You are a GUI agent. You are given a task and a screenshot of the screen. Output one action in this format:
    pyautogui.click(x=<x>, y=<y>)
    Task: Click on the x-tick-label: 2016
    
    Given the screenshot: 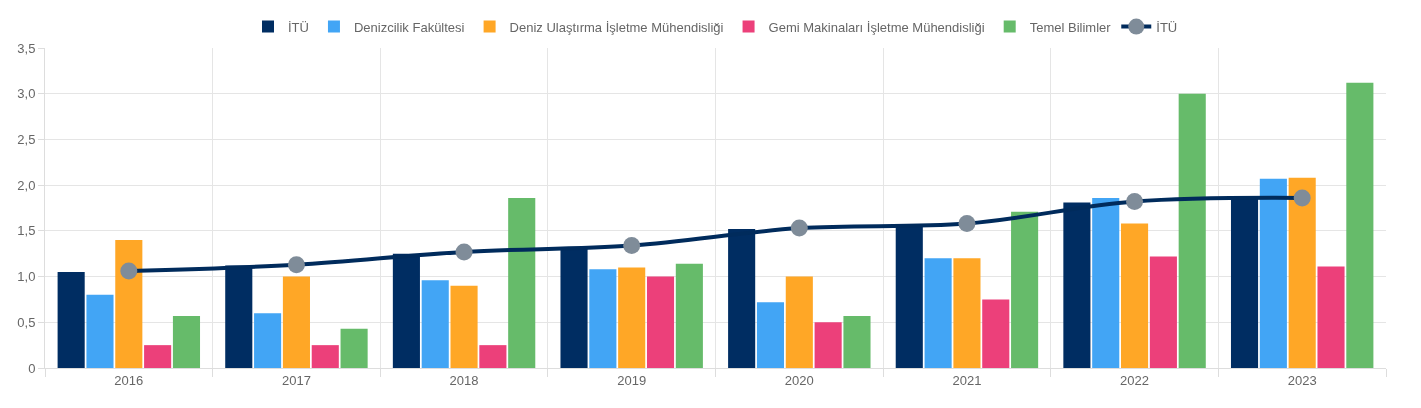 What is the action you would take?
    pyautogui.click(x=129, y=380)
    